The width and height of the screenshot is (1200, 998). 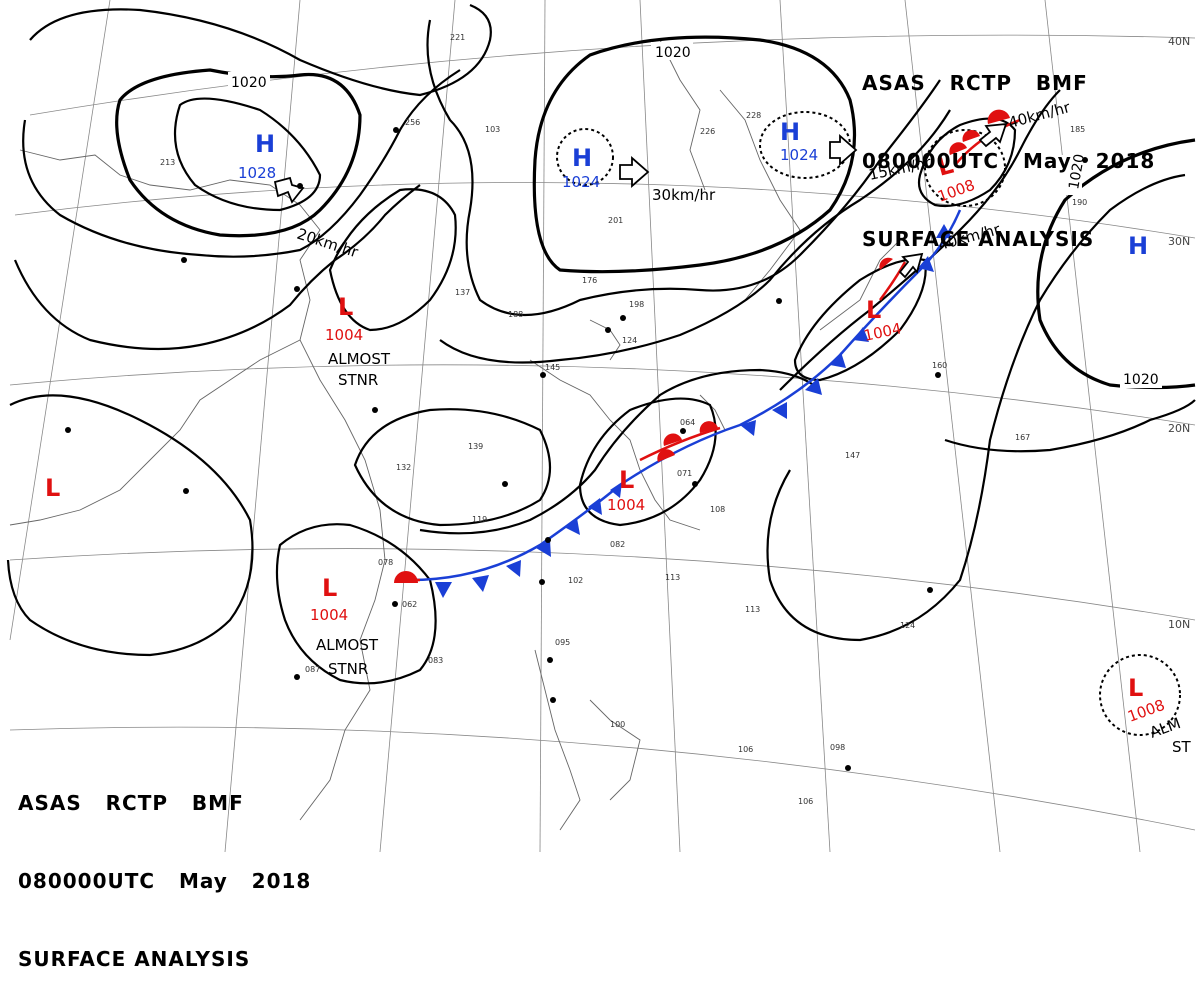 I want to click on header-time-line: 080000UTC May 2018, so click(x=165, y=881).